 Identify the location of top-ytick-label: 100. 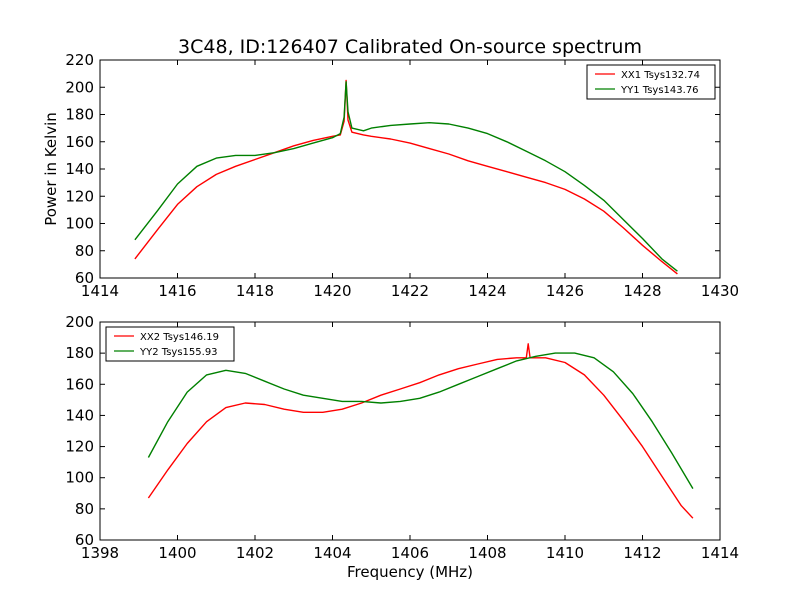
(79, 224).